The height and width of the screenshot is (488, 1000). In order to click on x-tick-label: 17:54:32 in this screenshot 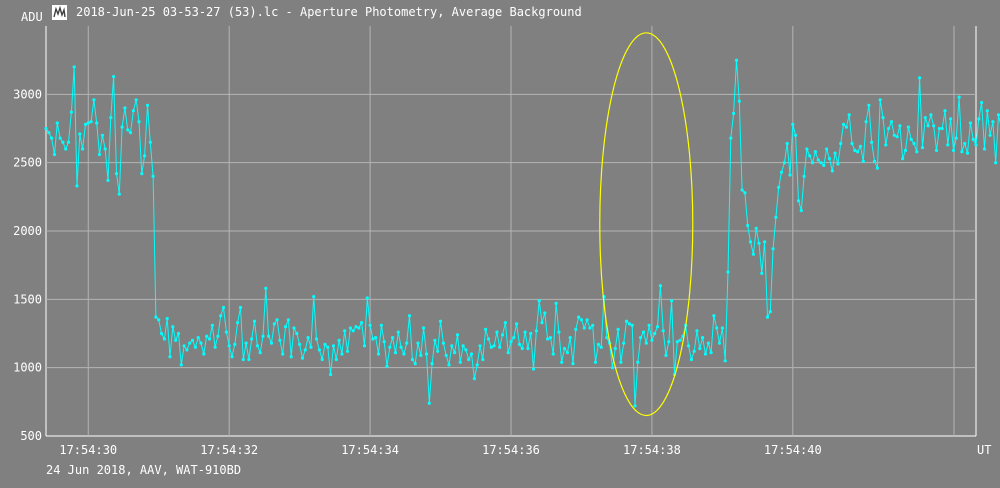, I will do `click(229, 450)`.